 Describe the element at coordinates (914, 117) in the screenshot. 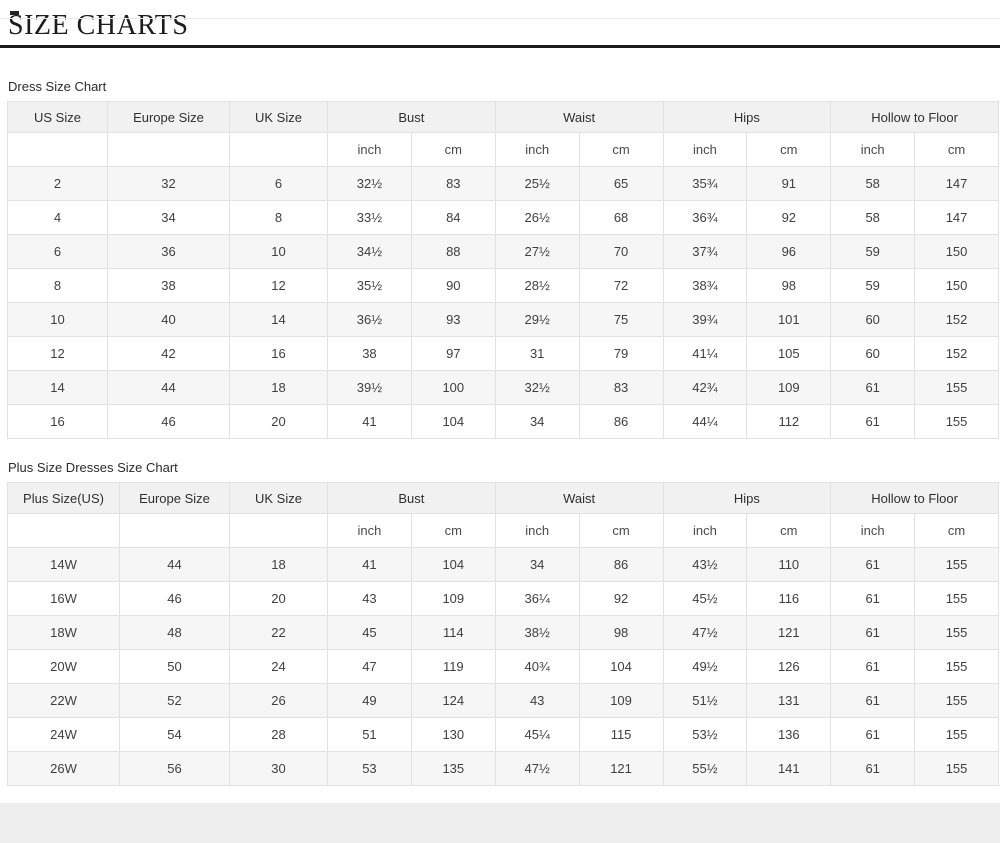

I see `column-header: Hollow to Floor` at that location.